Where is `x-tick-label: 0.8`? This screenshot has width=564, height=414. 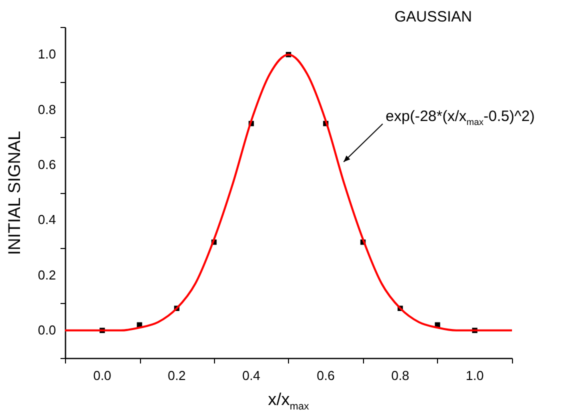
x-tick-label: 0.8 is located at coordinates (400, 375).